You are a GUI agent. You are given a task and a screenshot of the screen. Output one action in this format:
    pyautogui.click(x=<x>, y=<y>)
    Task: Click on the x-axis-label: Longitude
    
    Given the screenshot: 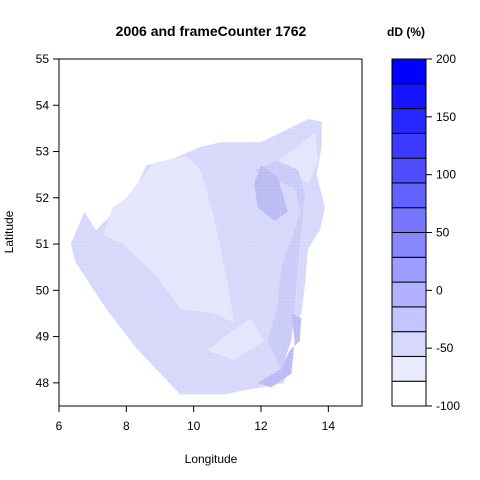 What is the action you would take?
    pyautogui.click(x=211, y=459)
    